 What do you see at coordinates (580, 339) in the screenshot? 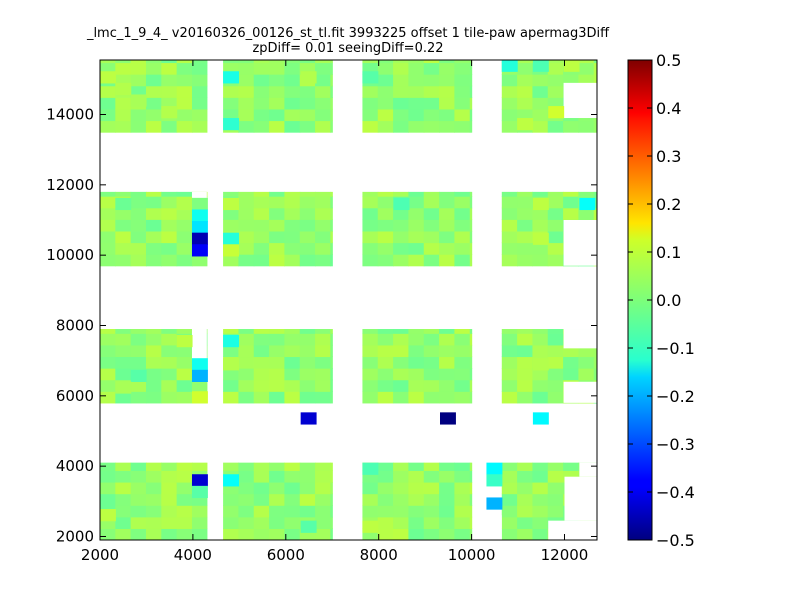
I see `blank-region` at bounding box center [580, 339].